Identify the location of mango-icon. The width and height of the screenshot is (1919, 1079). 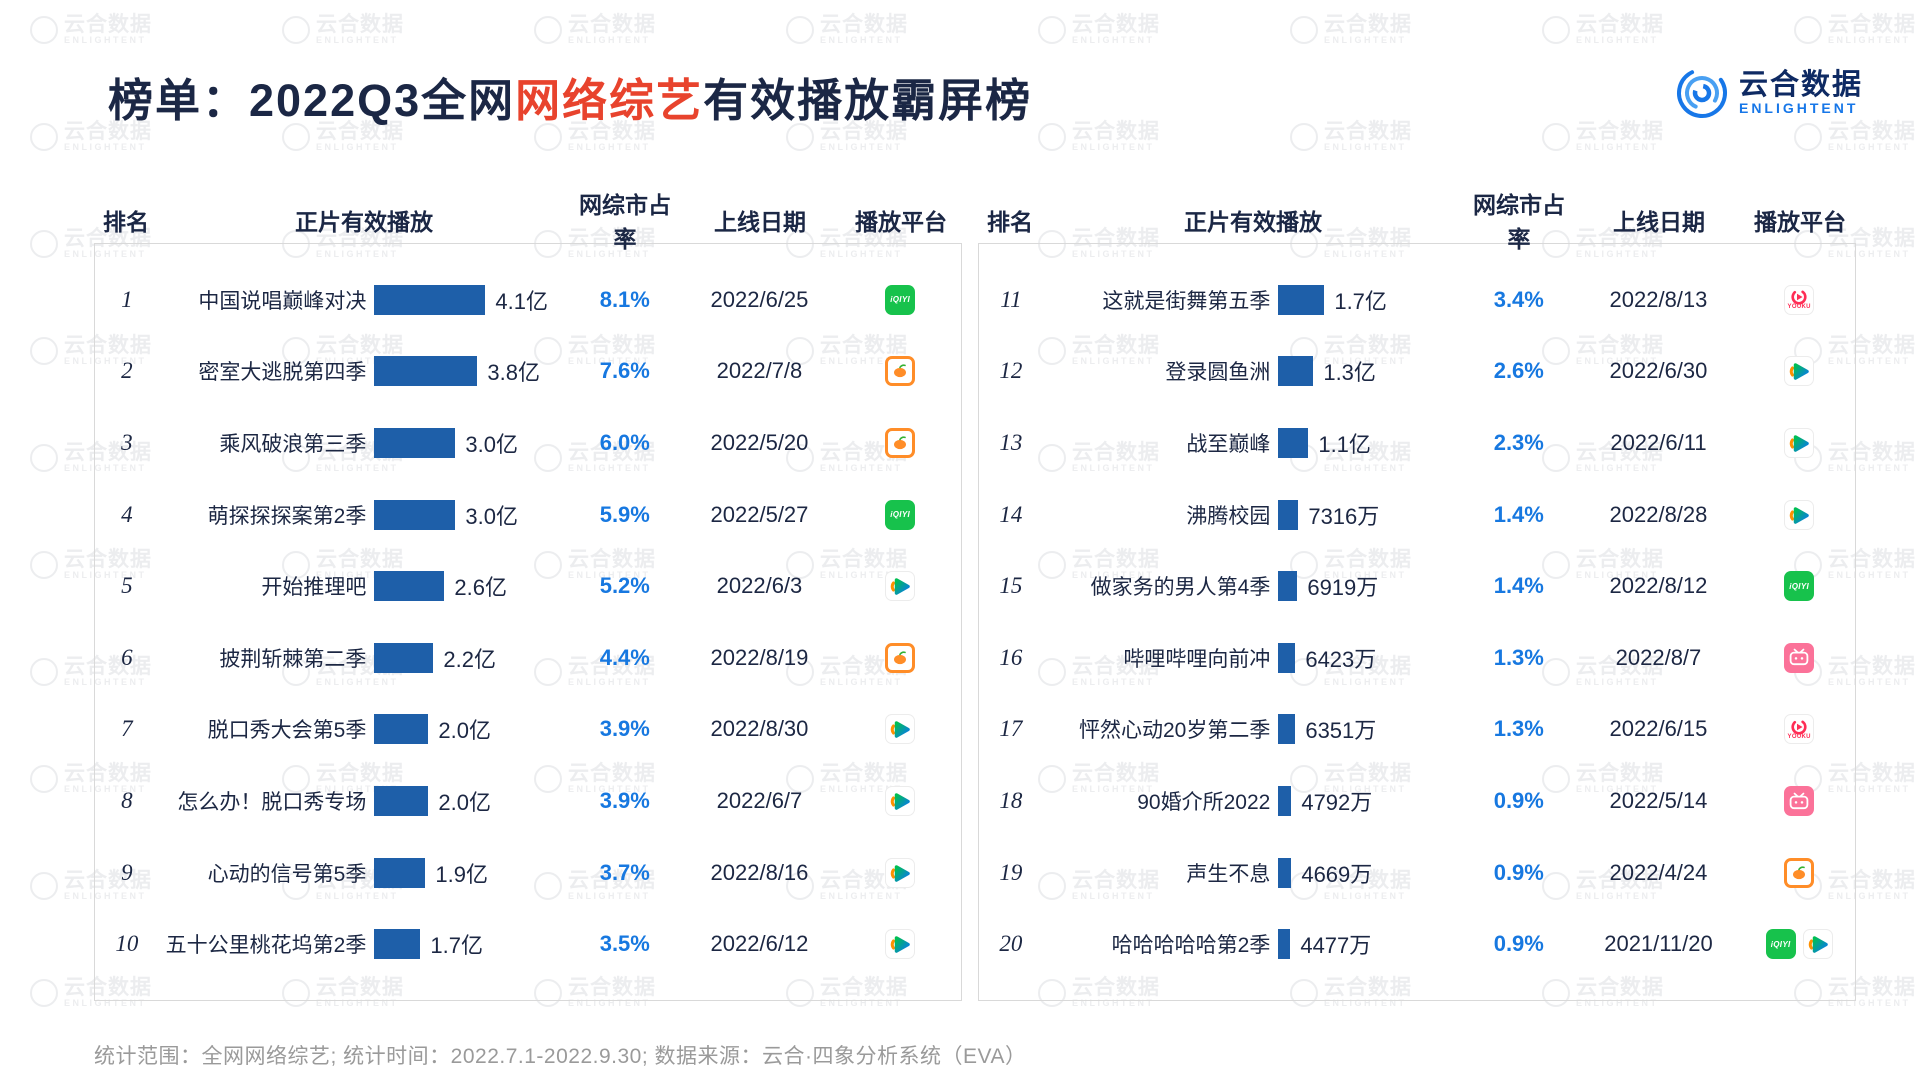
(900, 371).